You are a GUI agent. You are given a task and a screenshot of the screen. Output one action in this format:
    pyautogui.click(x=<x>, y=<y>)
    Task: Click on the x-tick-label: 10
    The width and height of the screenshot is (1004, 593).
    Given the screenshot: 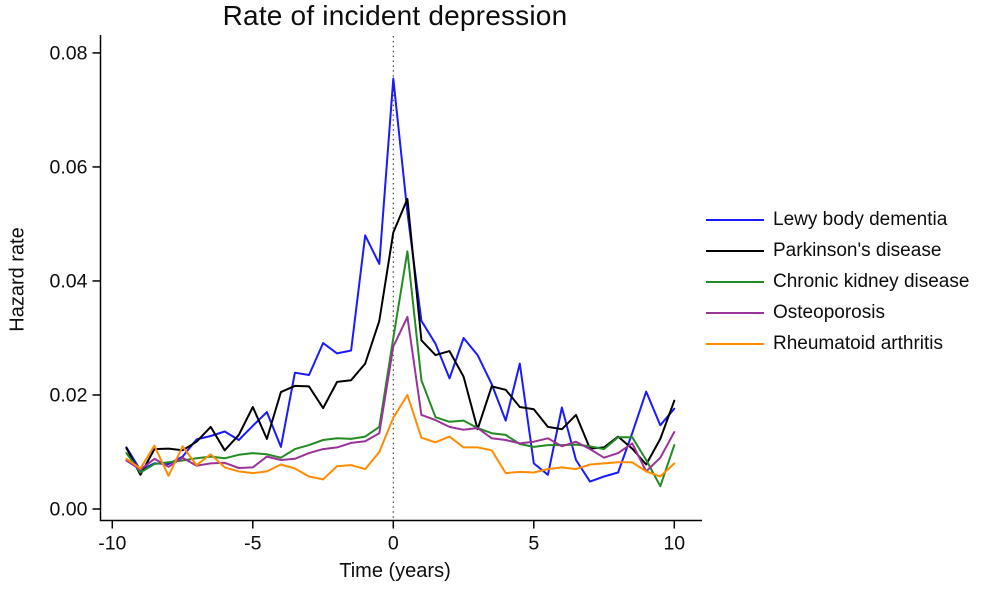 What is the action you would take?
    pyautogui.click(x=674, y=544)
    